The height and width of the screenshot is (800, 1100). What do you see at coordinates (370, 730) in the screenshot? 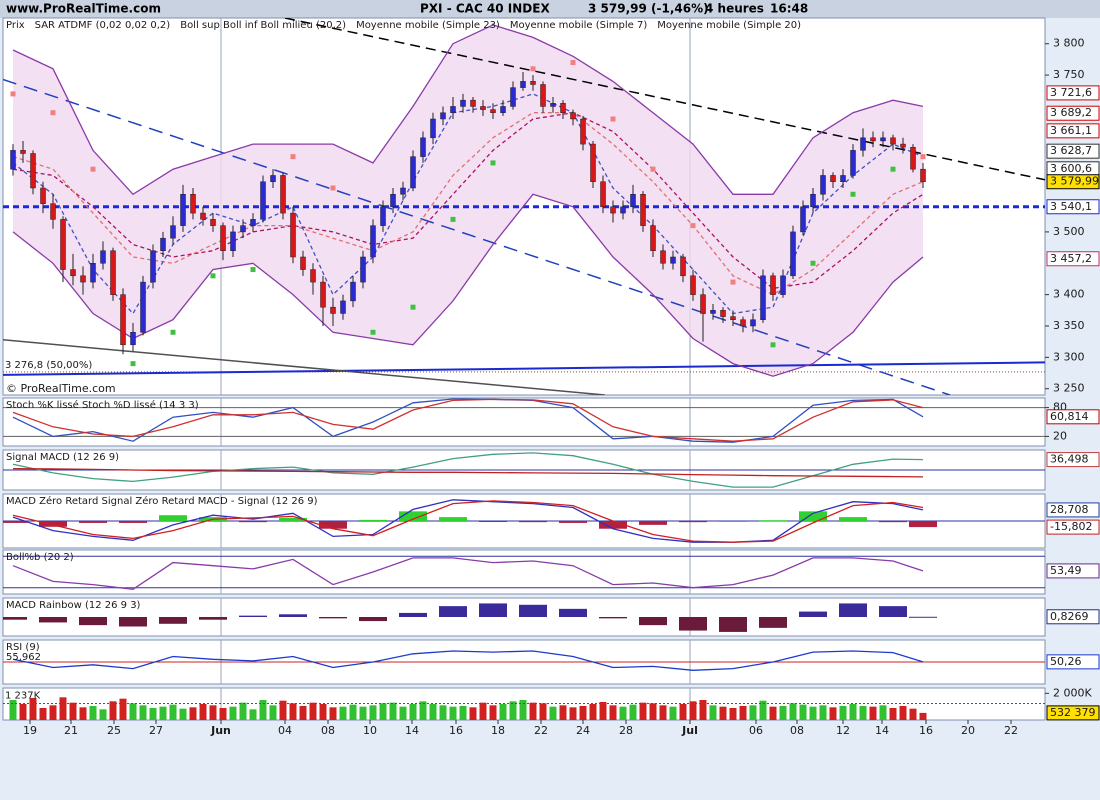
I see `x-tick-label: 10` at bounding box center [370, 730].